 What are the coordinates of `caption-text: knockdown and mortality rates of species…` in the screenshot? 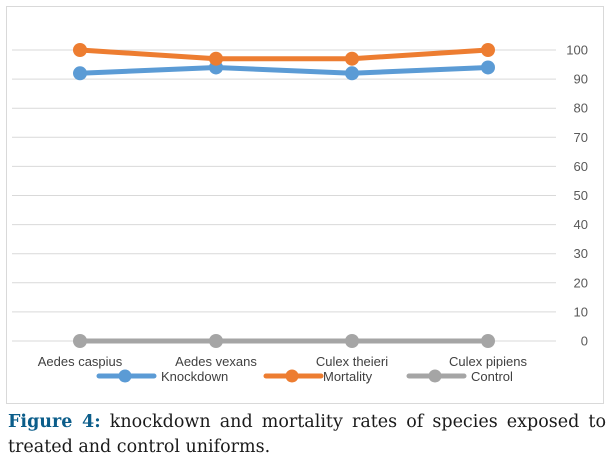 It's located at (307, 434).